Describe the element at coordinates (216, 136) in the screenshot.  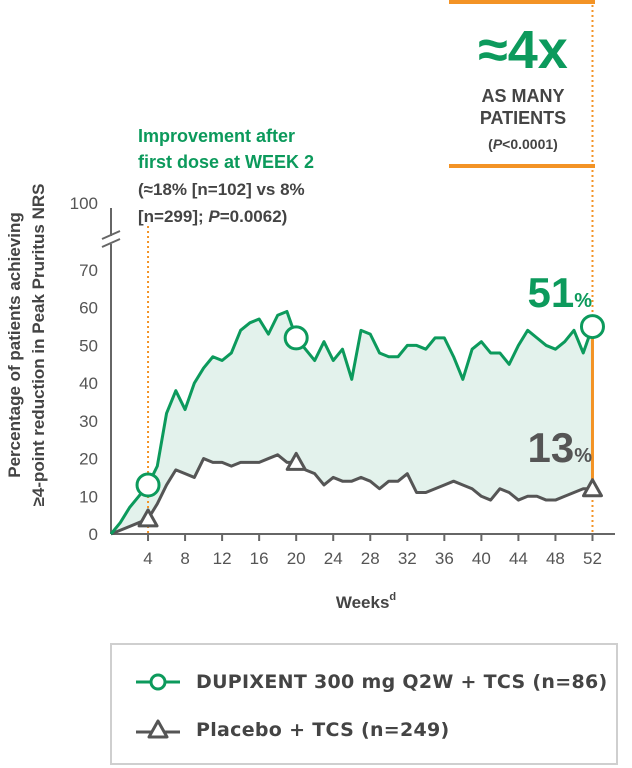
I see `annotation-line1: Improvement after` at that location.